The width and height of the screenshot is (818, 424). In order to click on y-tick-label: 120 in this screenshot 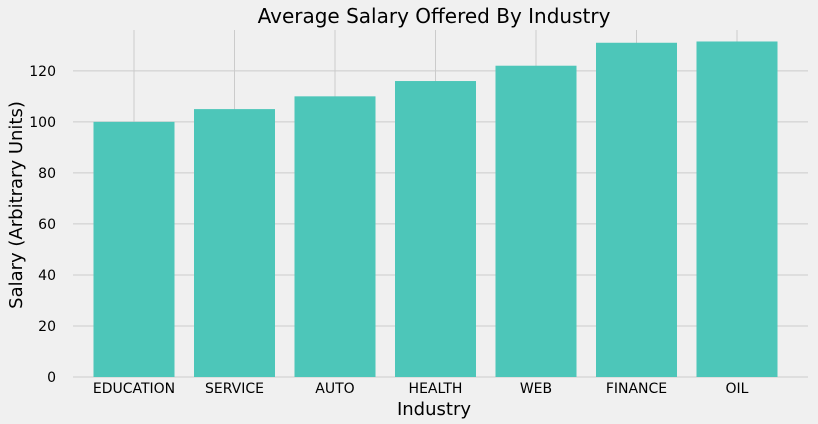, I will do `click(42, 72)`.